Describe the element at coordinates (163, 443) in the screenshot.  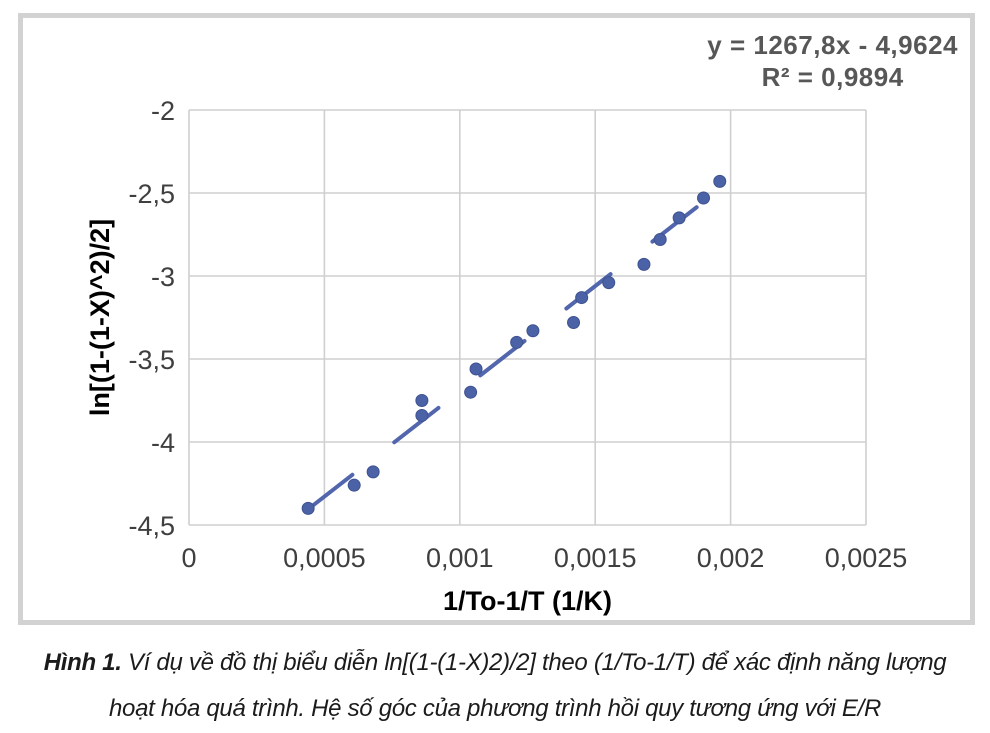
I see `y-axis-tick-label: -4` at that location.